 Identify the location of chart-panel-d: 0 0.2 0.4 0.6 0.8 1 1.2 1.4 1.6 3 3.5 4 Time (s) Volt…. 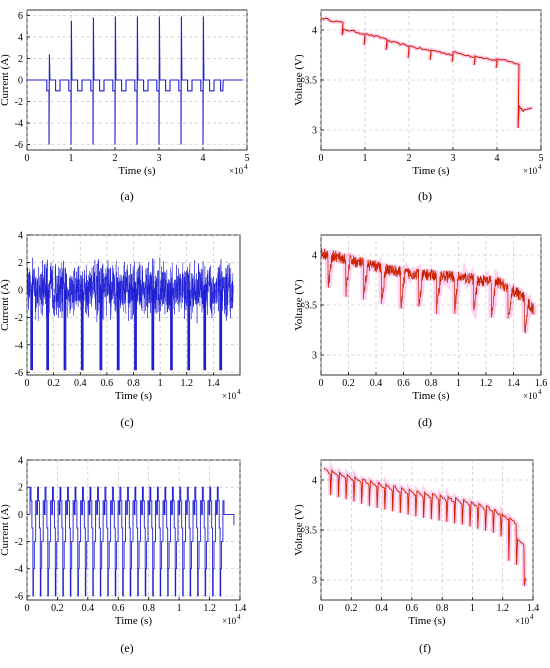
(420, 331).